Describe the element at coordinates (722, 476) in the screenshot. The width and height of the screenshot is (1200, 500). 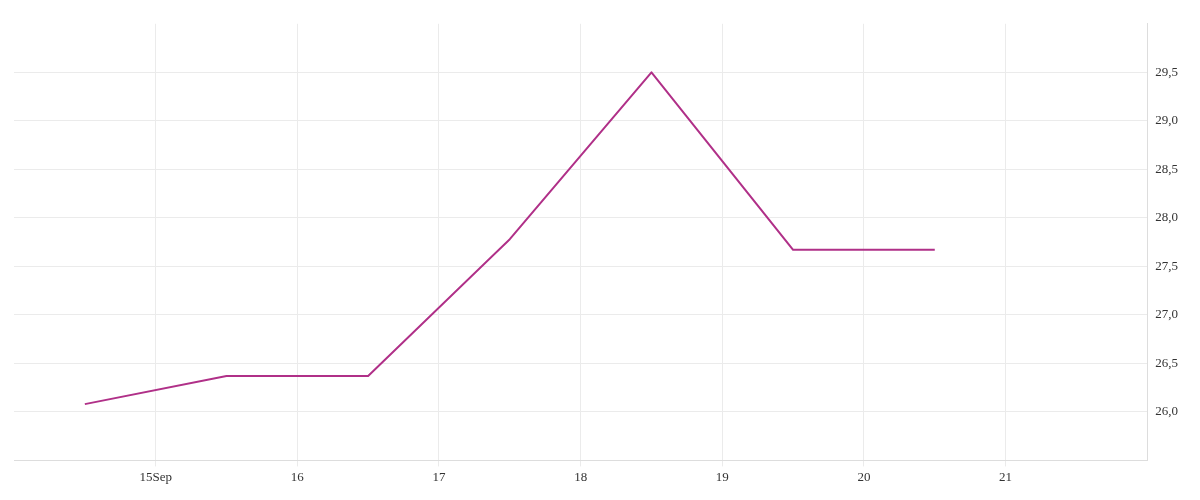
I see `x-tick-label: 19` at that location.